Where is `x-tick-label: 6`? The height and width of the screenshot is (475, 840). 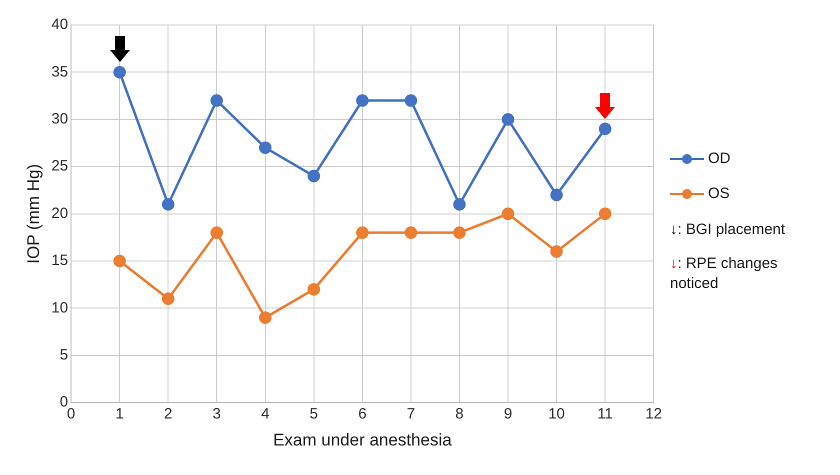 x-tick-label: 6 is located at coordinates (362, 414).